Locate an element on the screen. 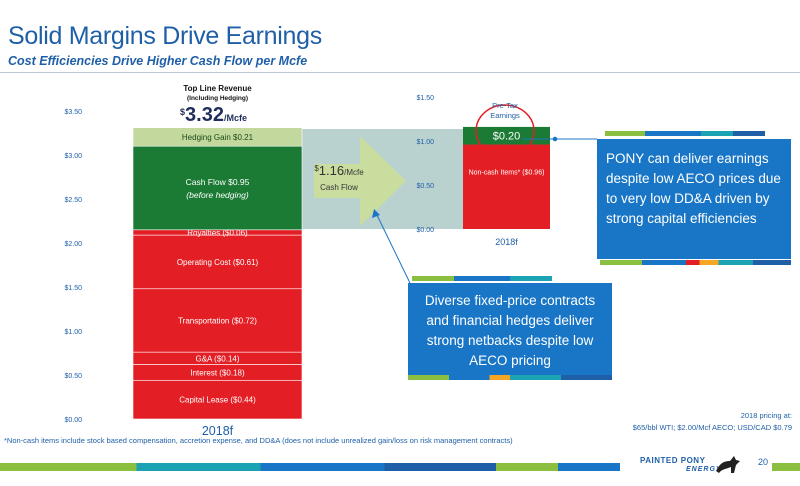 Image resolution: width=800 pixels, height=486 pixels. cash-flow-arrow is located at coordinates (360, 181).